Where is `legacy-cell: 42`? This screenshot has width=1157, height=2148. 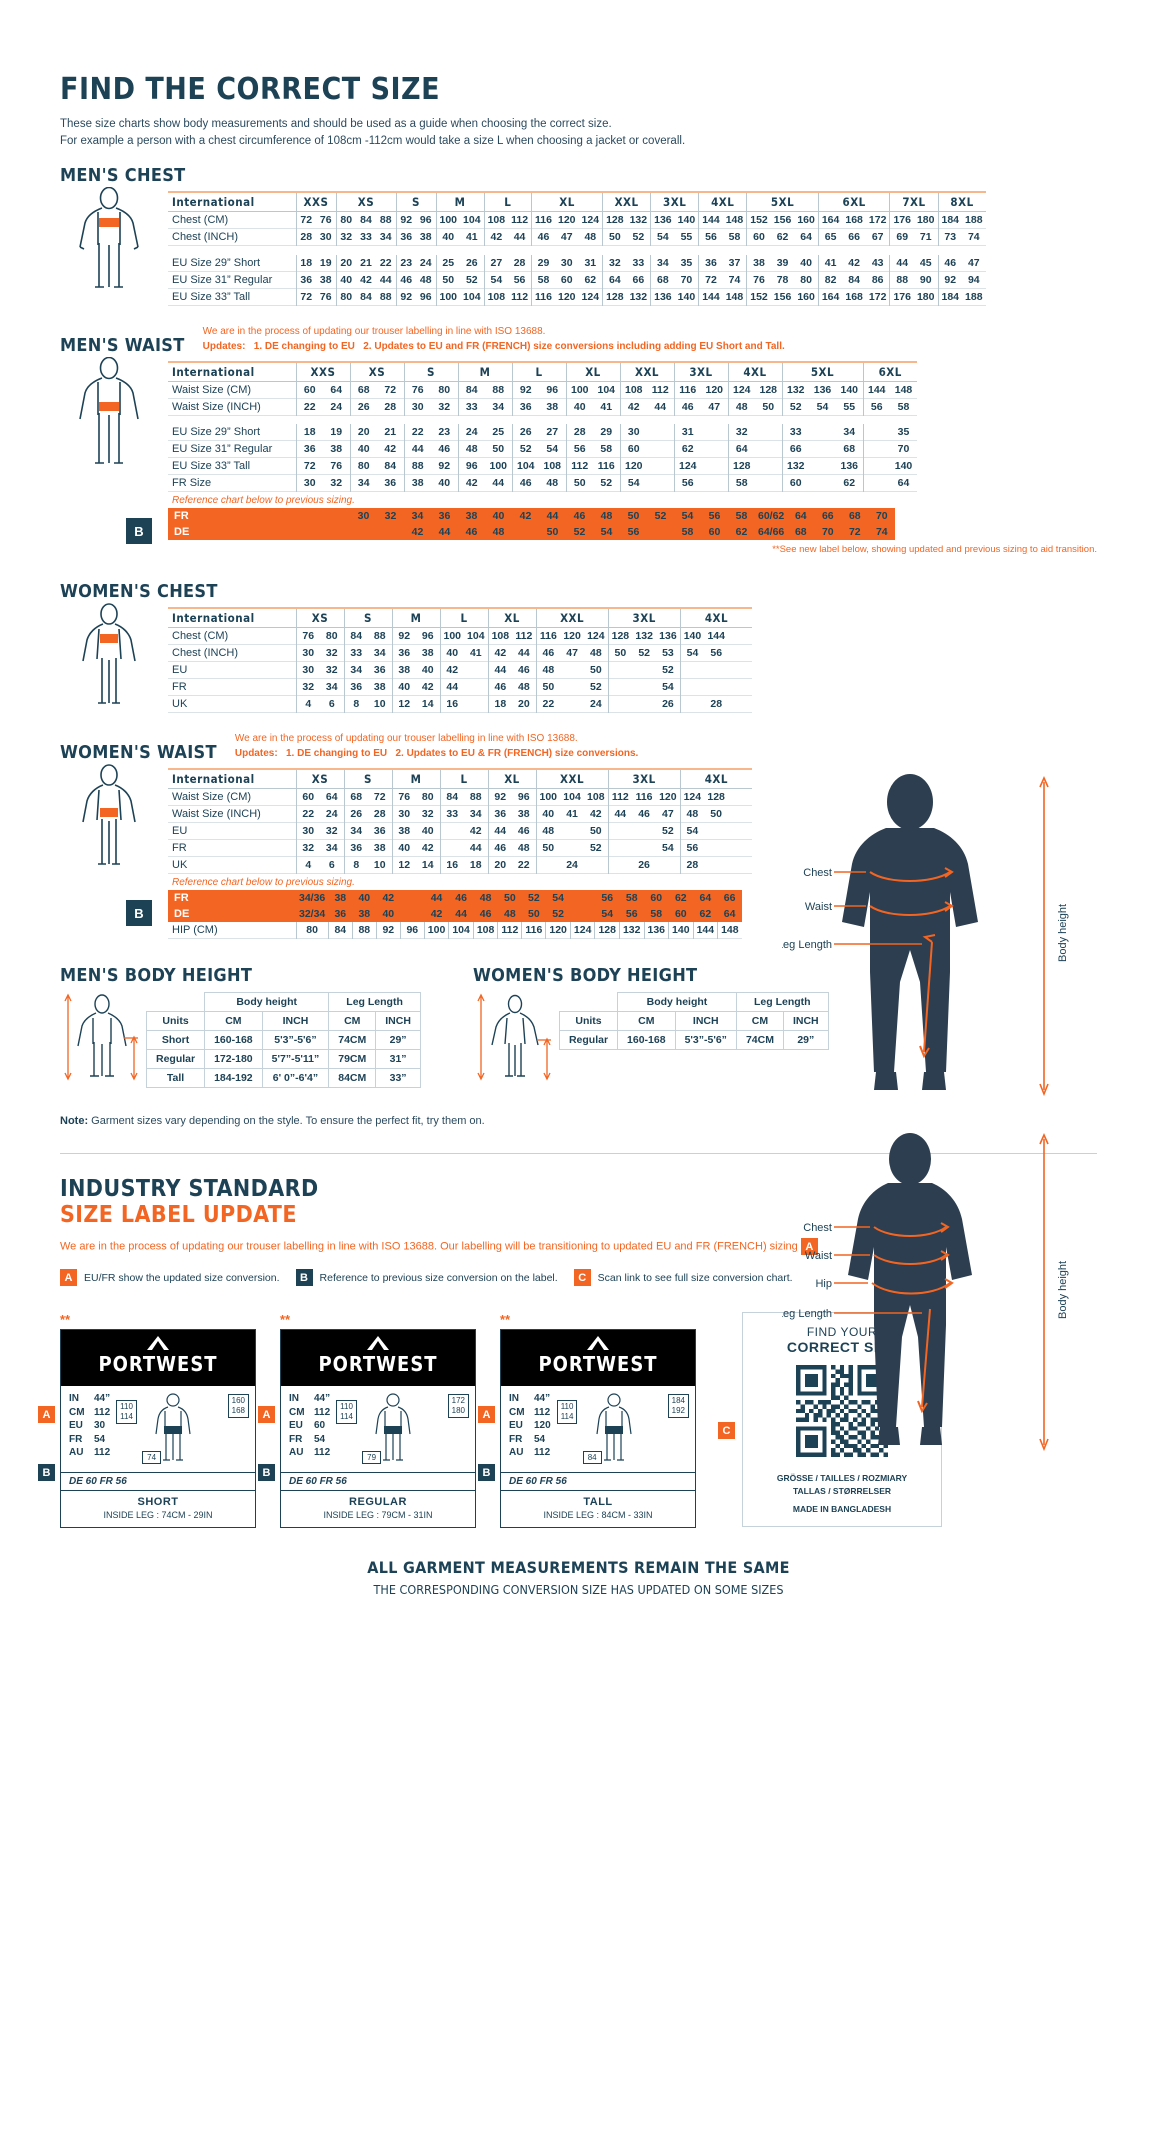
legacy-cell: 42 is located at coordinates (417, 532).